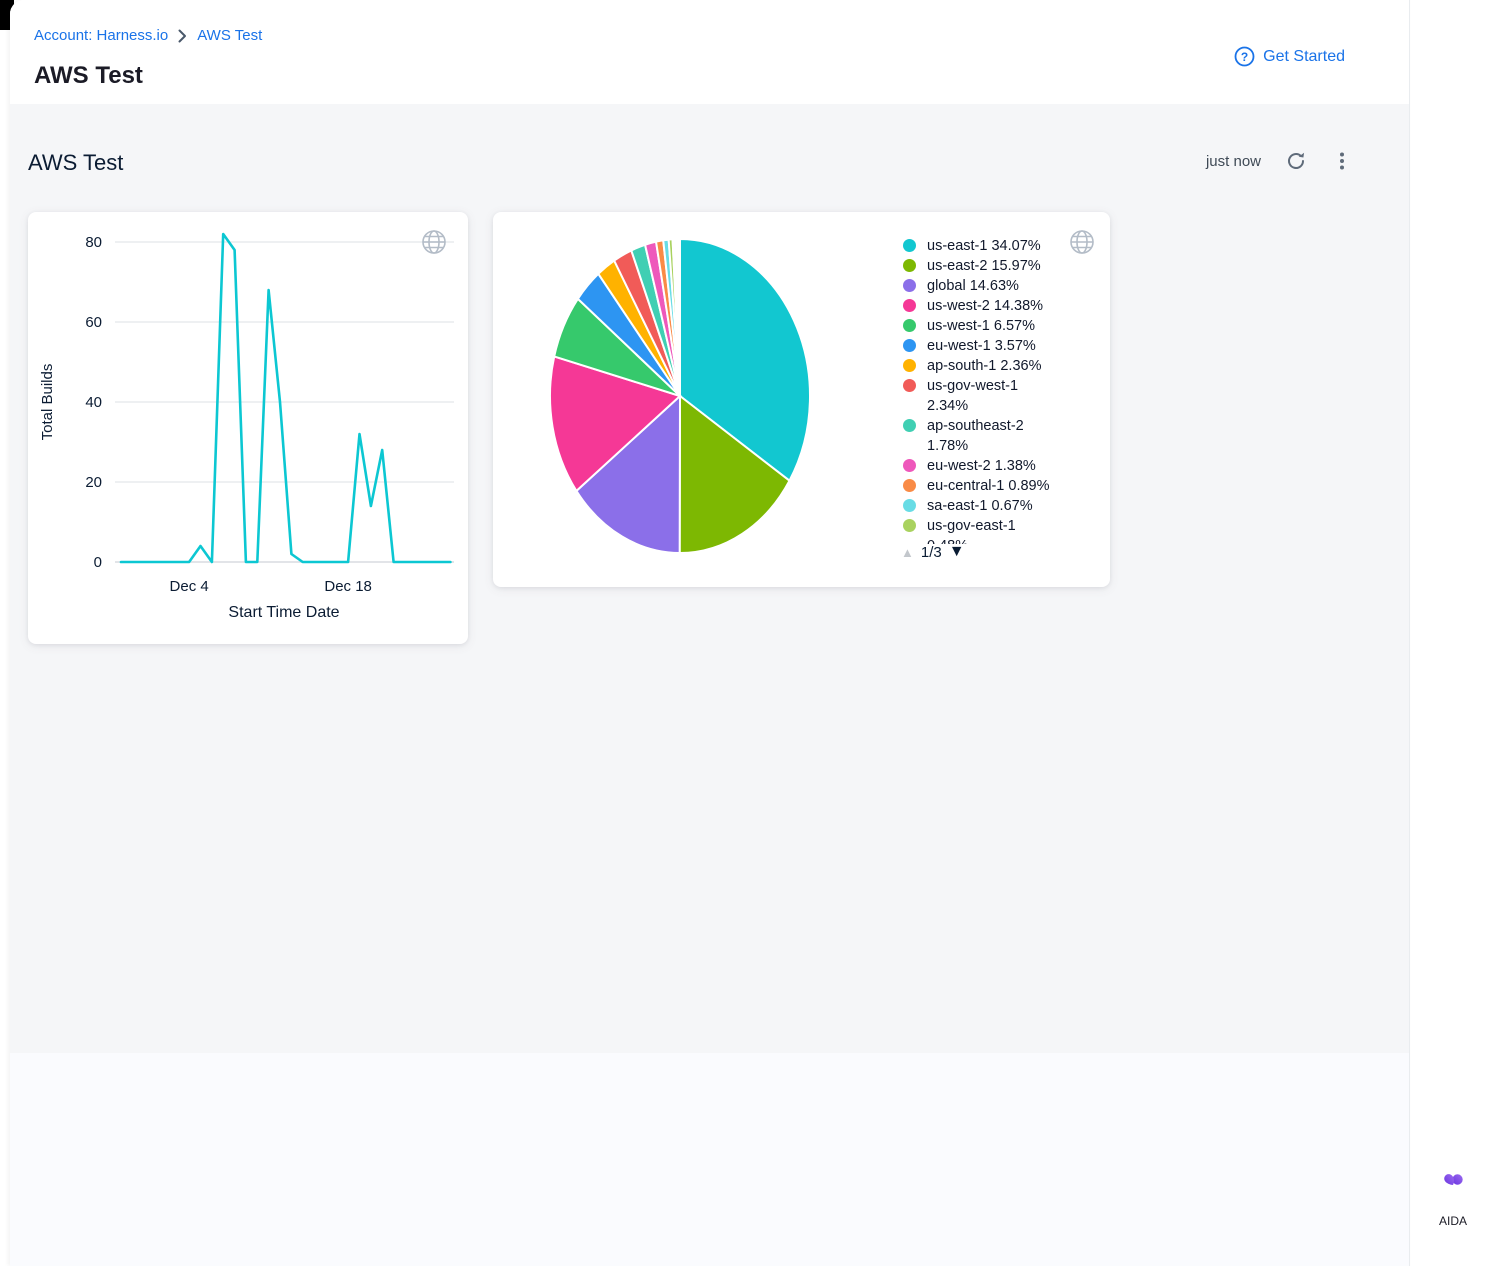 The image size is (1496, 1266). I want to click on pie-slice-global, so click(628, 474).